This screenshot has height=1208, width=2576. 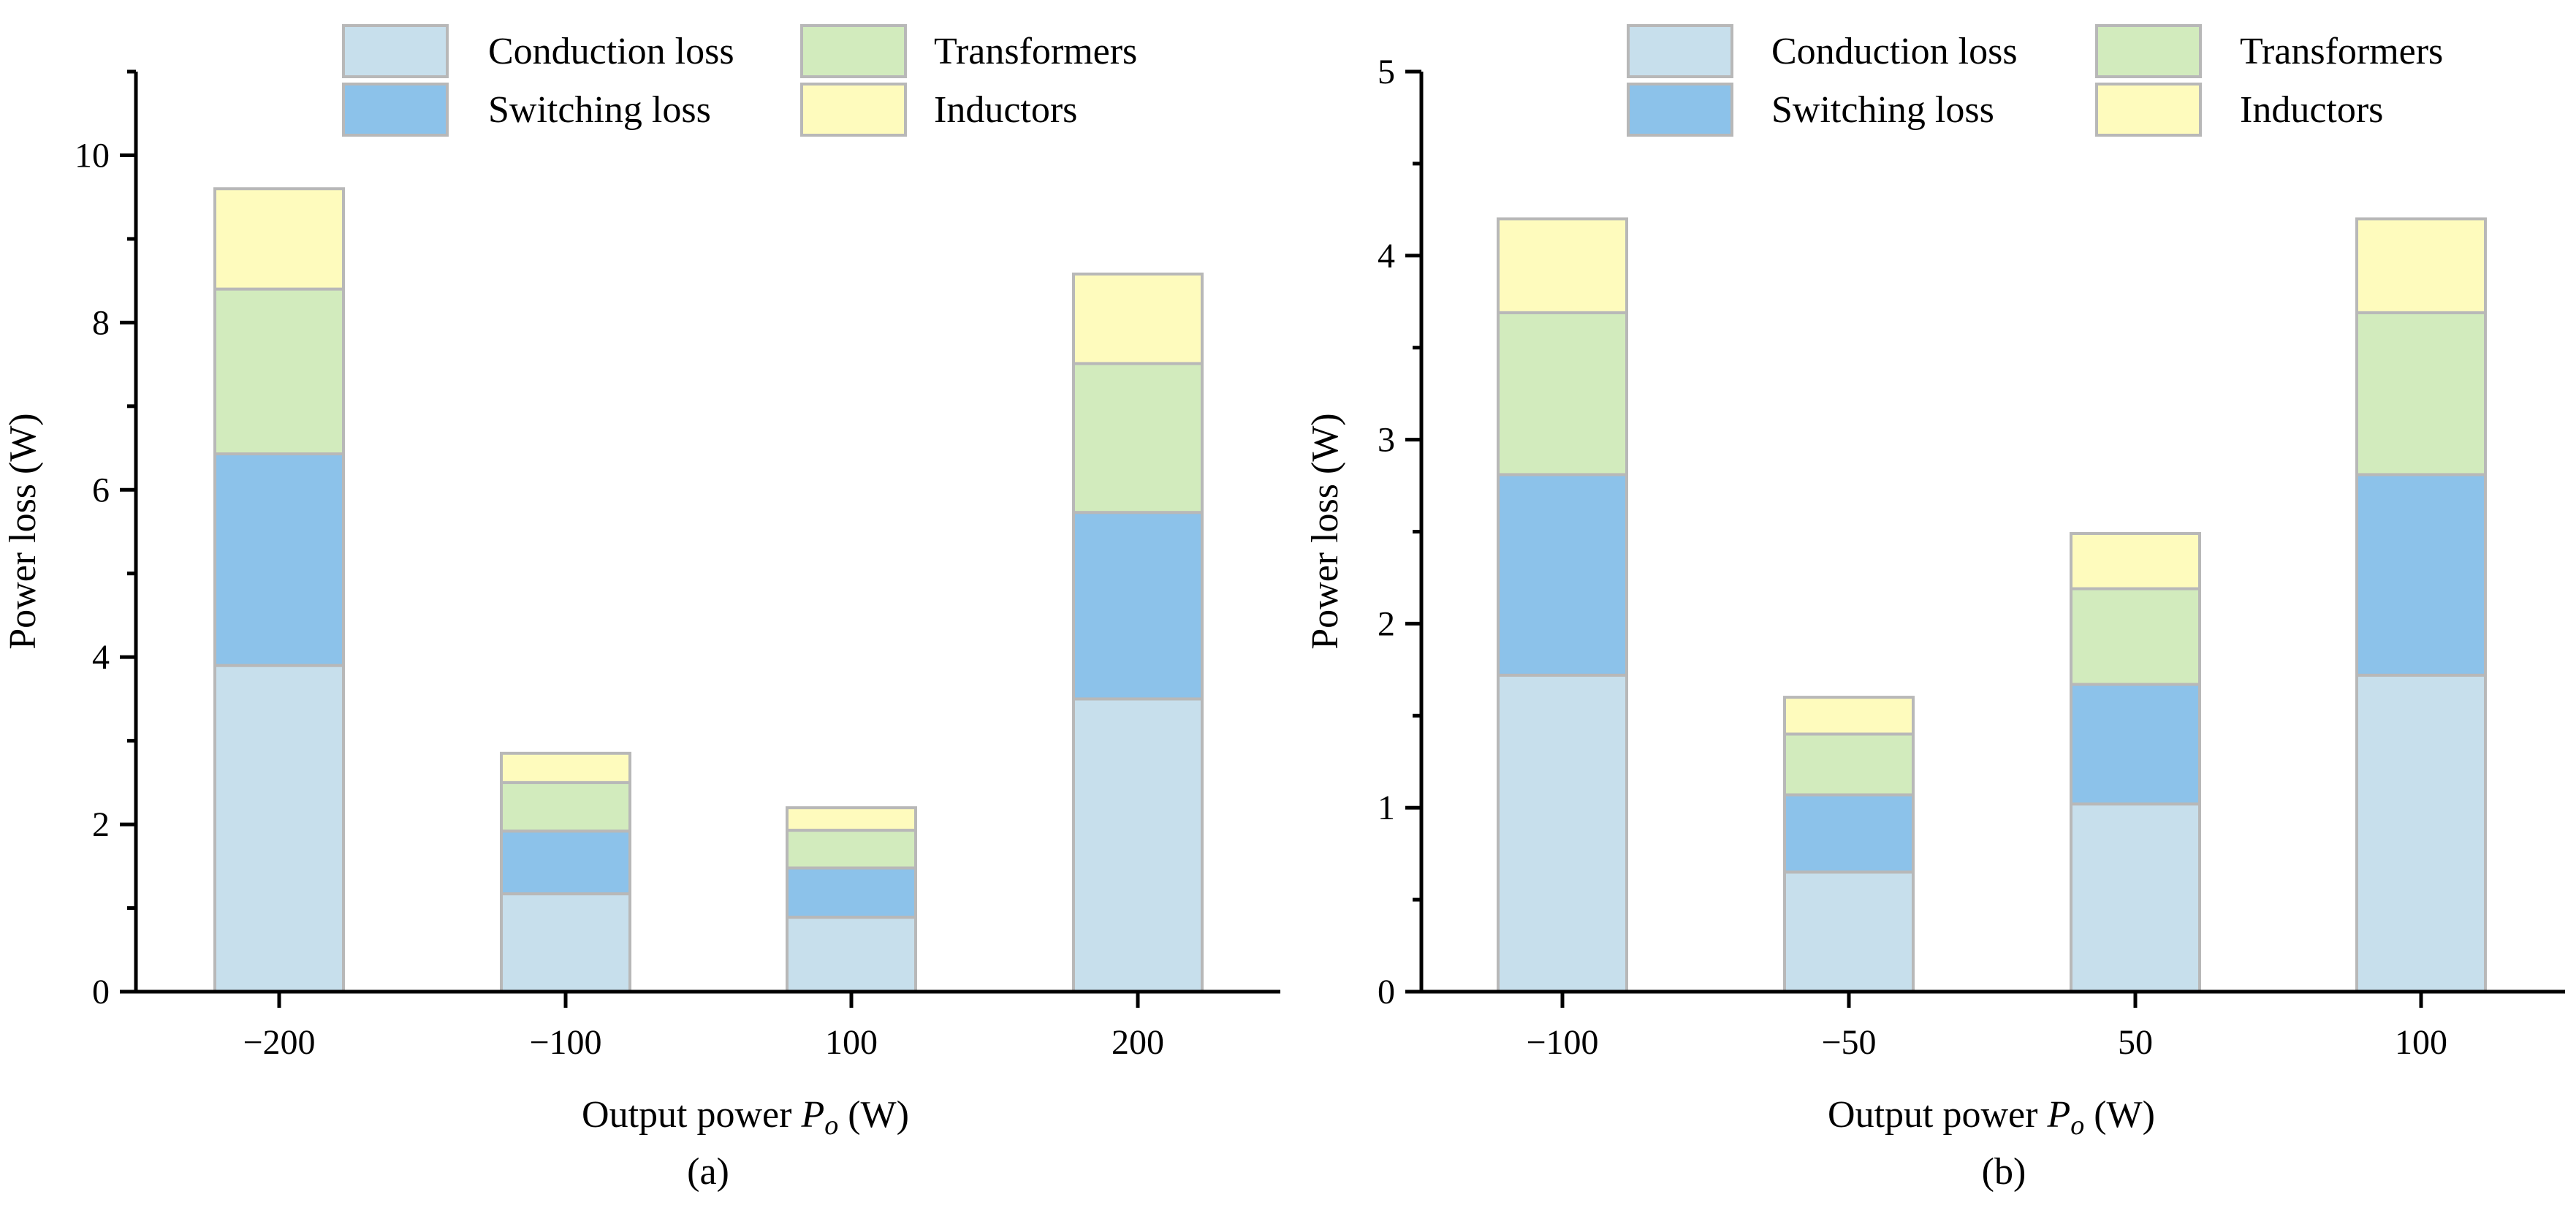 What do you see at coordinates (279, 1042) in the screenshot?
I see `x-tick-label: −200` at bounding box center [279, 1042].